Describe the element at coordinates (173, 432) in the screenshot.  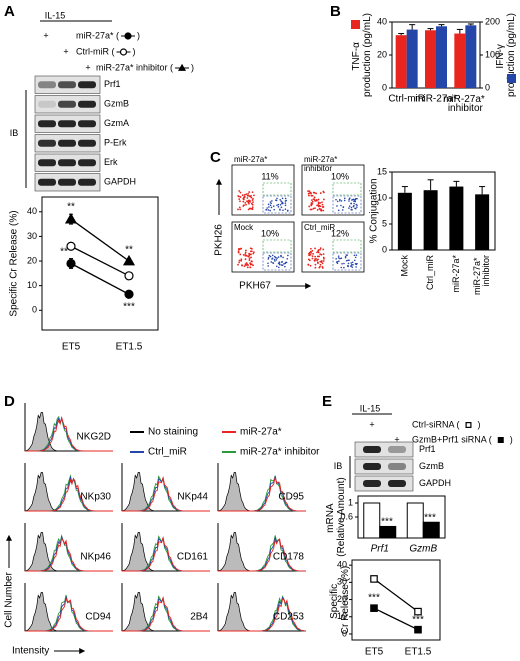
I see `legend-label: No staining` at that location.